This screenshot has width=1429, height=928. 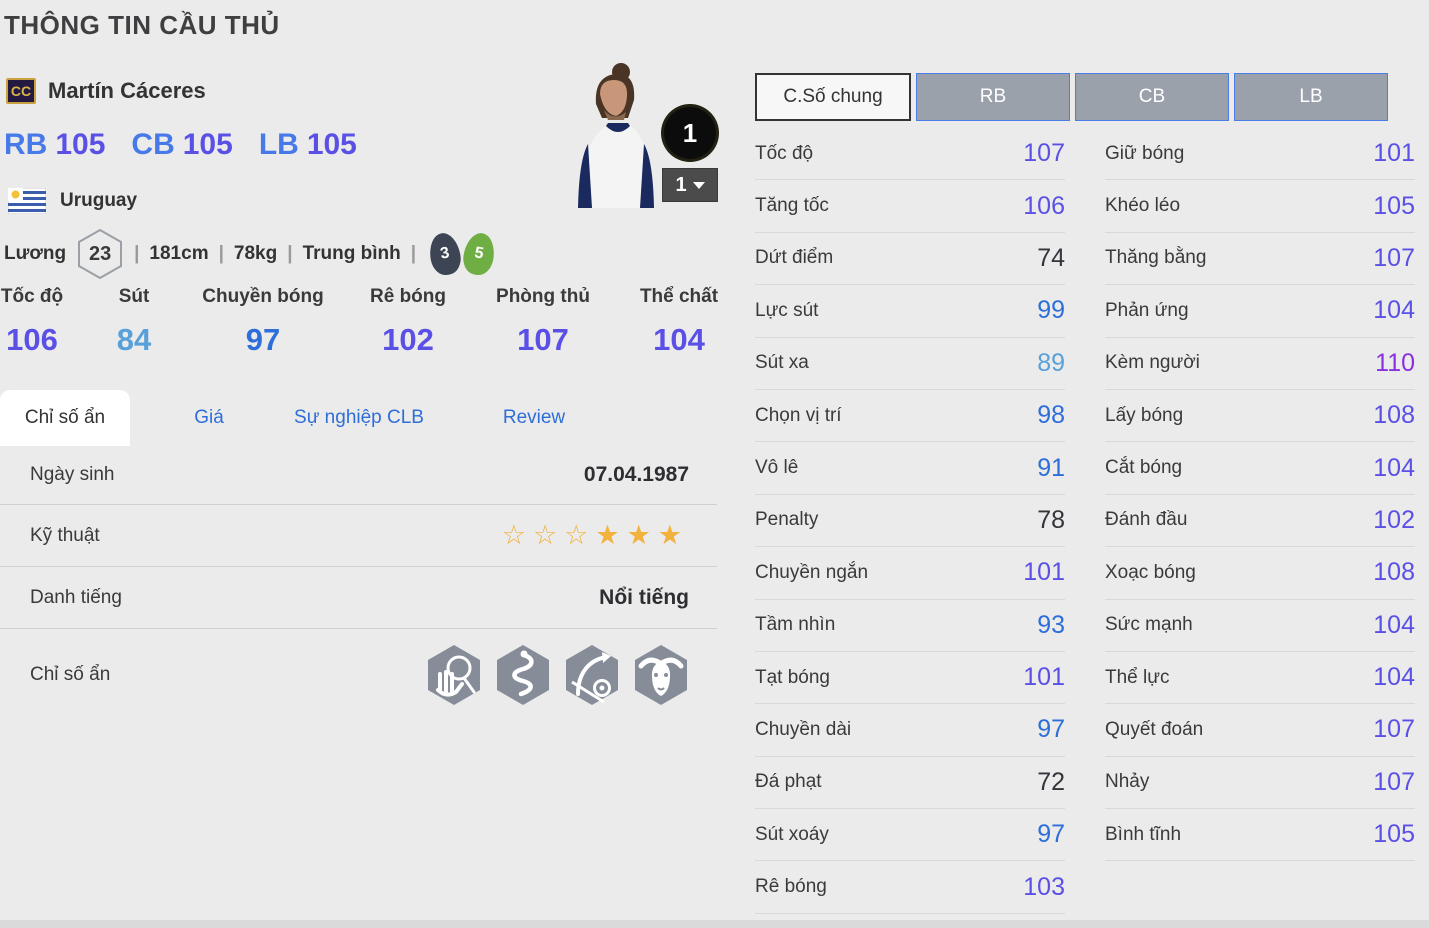 What do you see at coordinates (1051, 519) in the screenshot?
I see `stat-value: 78` at bounding box center [1051, 519].